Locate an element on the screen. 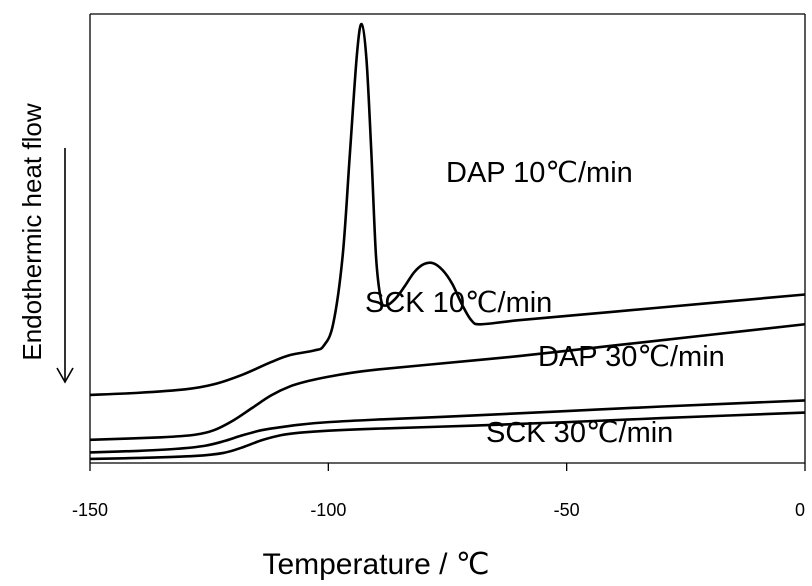 This screenshot has width=812, height=586. y-axis-title: Endothermic heat flow is located at coordinates (32, 231).